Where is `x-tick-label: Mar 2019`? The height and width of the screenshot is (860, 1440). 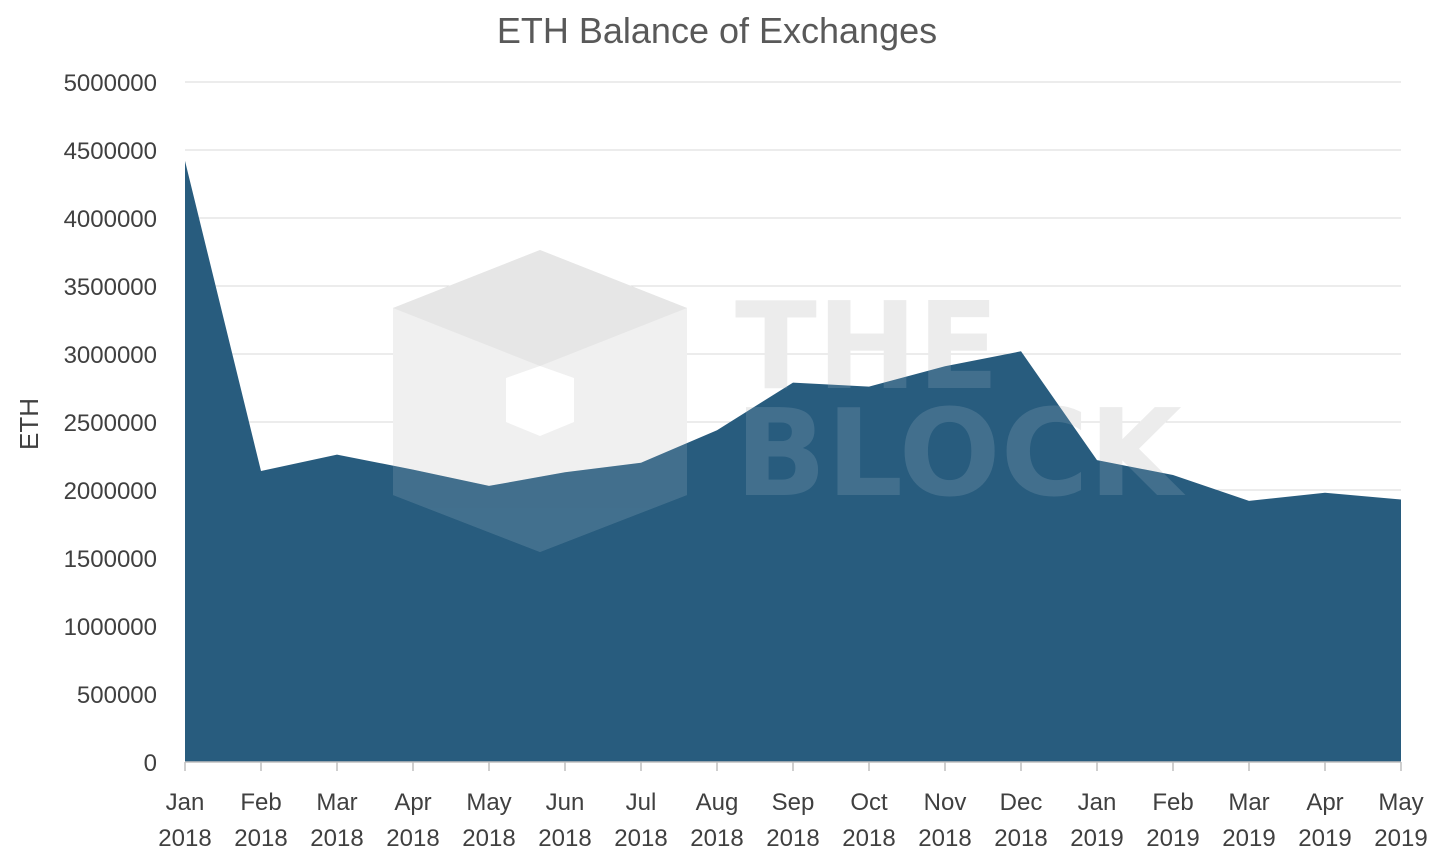 x-tick-label: Mar 2019 is located at coordinates (1248, 820).